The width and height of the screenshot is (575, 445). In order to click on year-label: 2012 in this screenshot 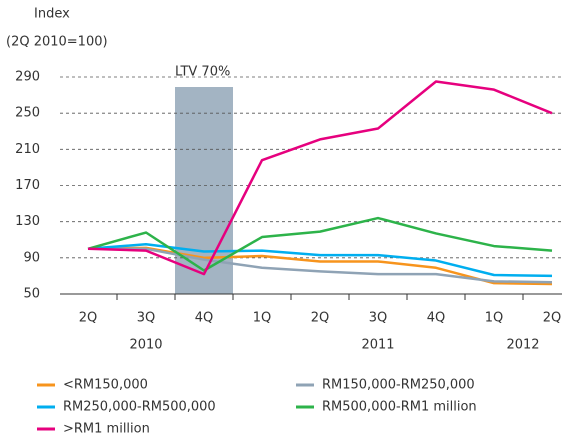, I will do `click(522, 345)`.